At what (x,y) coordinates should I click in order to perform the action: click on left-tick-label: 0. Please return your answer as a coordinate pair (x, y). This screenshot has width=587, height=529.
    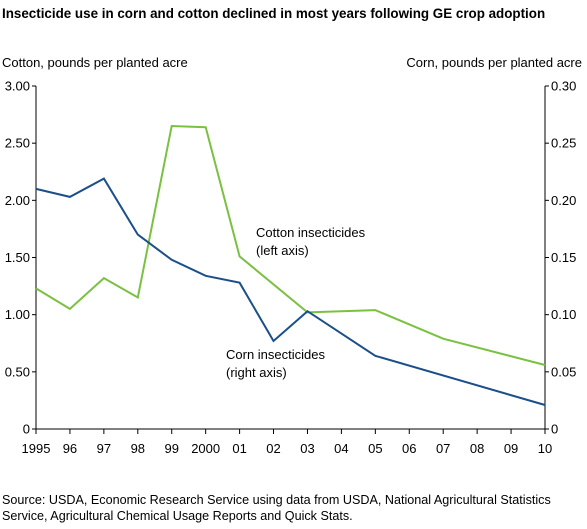
    Looking at the image, I should click on (26, 429).